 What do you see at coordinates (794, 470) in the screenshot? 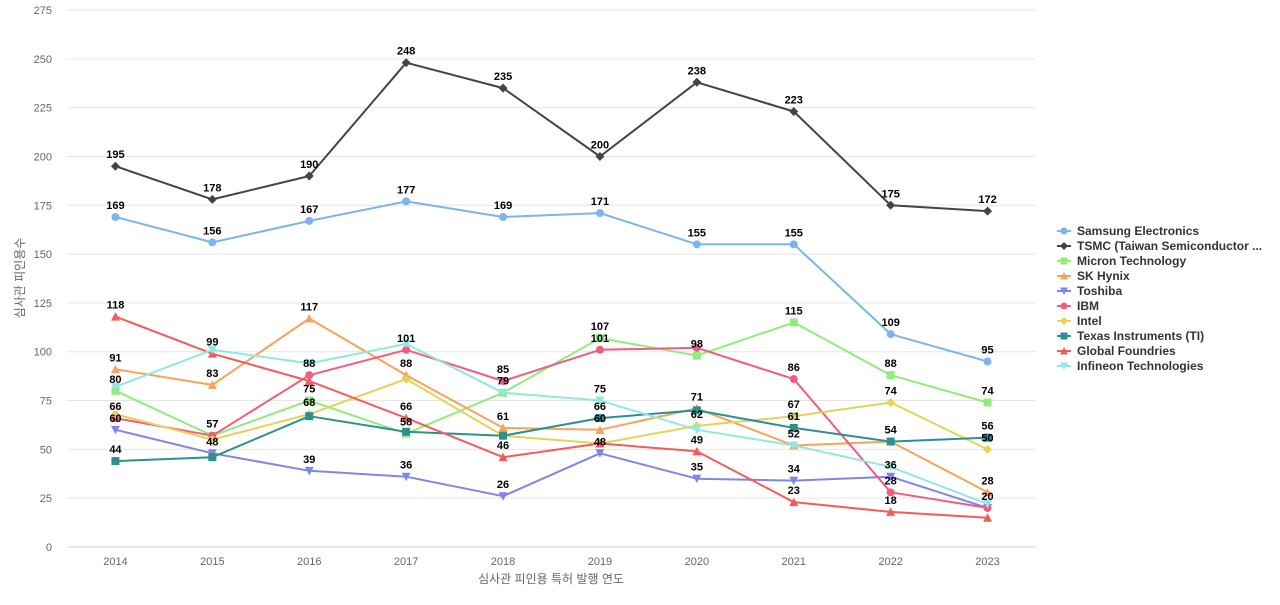
I see `data-label: 34` at bounding box center [794, 470].